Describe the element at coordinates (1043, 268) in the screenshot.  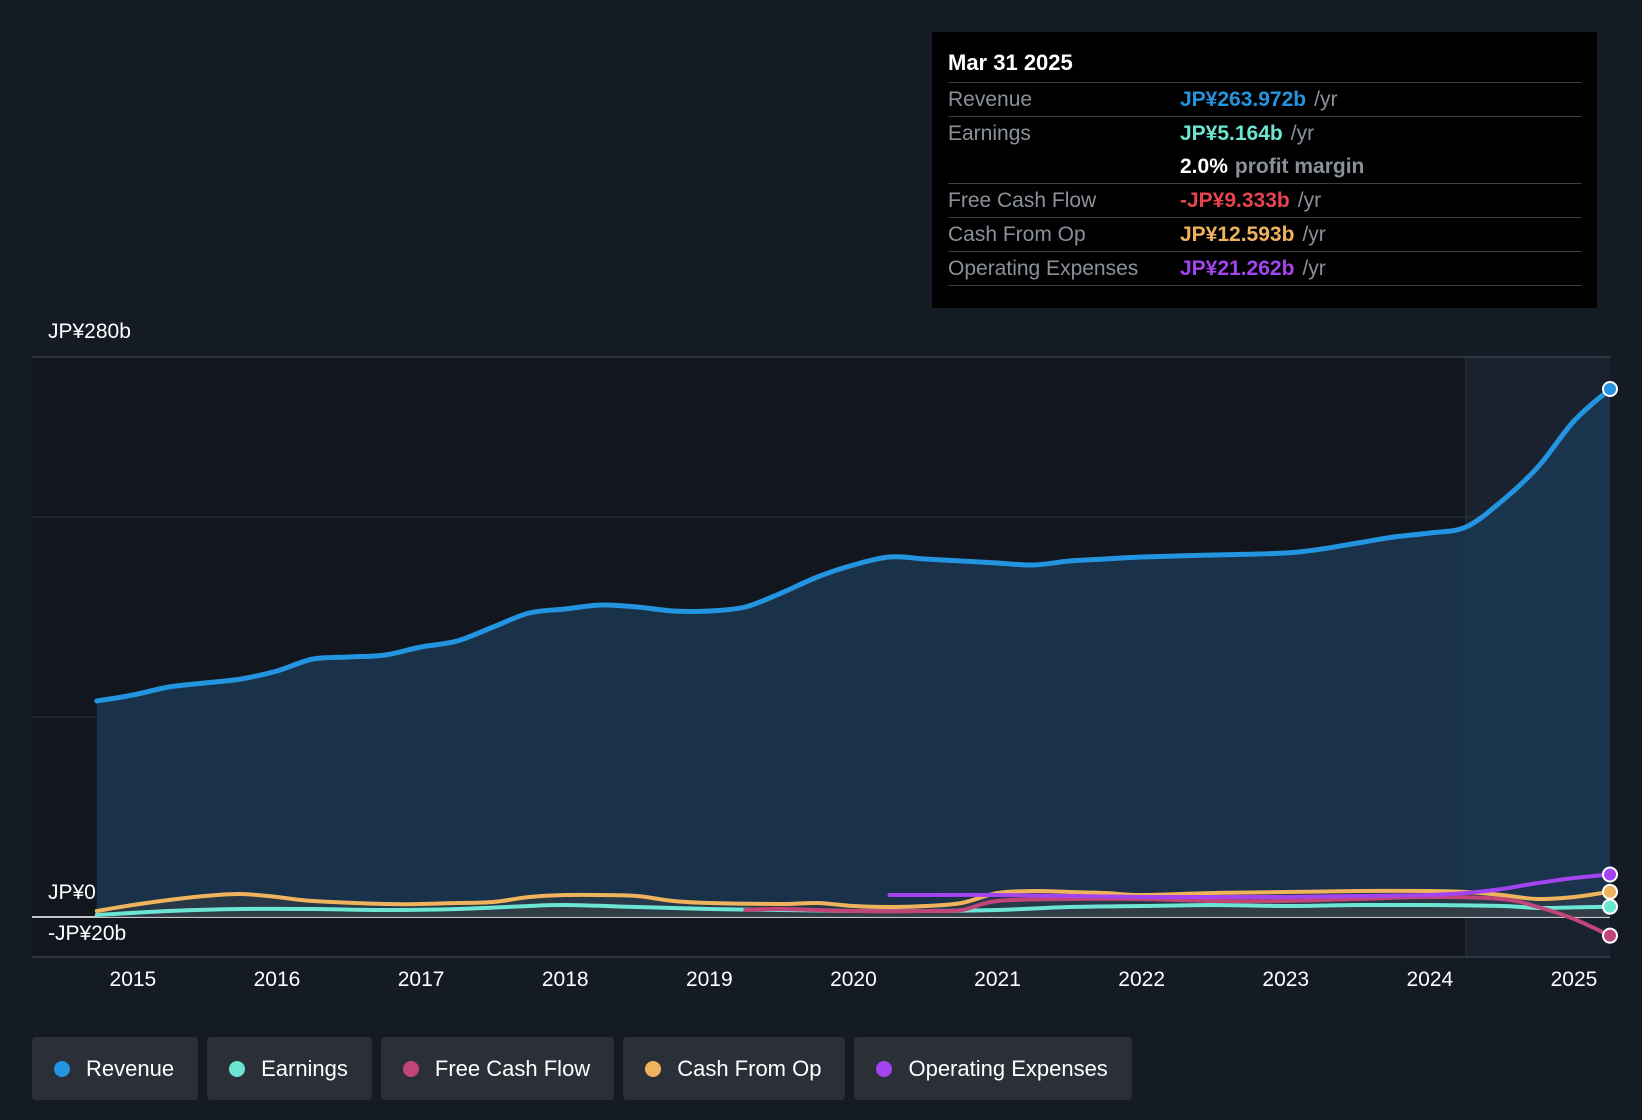
I see `tooltip-row-label: Operating Expenses` at that location.